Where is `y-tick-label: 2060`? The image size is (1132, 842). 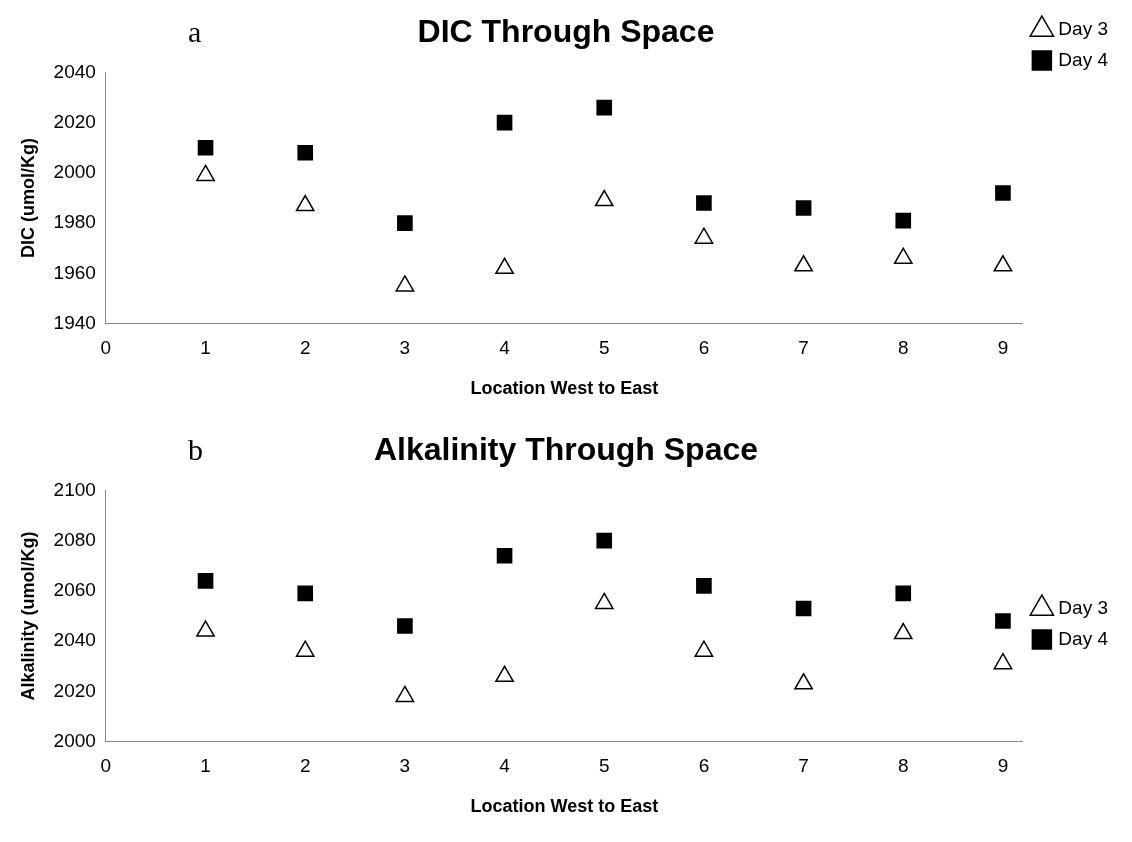 y-tick-label: 2060 is located at coordinates (74, 590).